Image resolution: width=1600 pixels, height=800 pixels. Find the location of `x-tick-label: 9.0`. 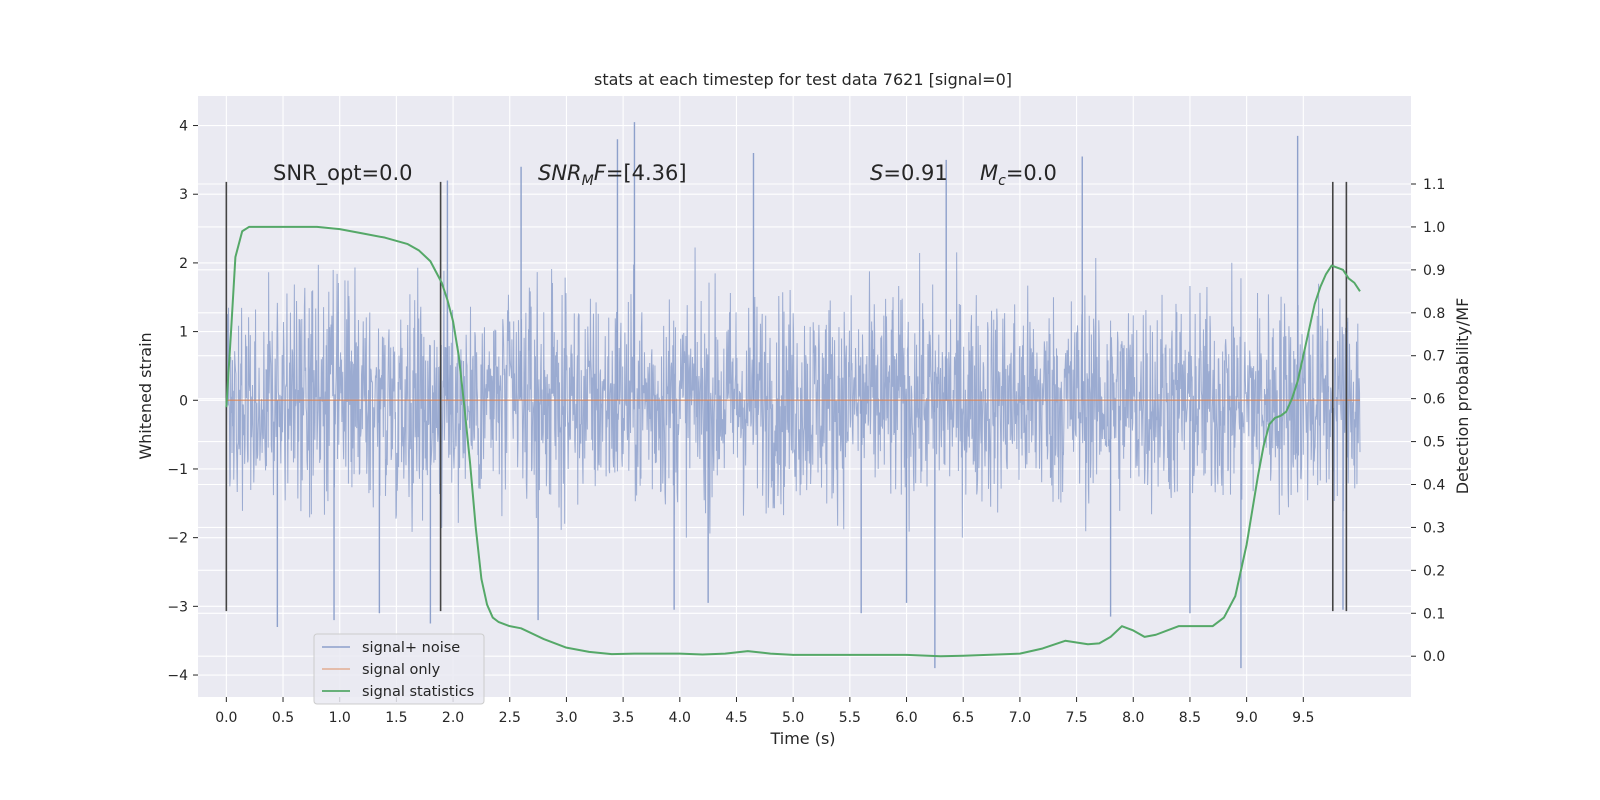

x-tick-label: 9.0 is located at coordinates (1246, 718).